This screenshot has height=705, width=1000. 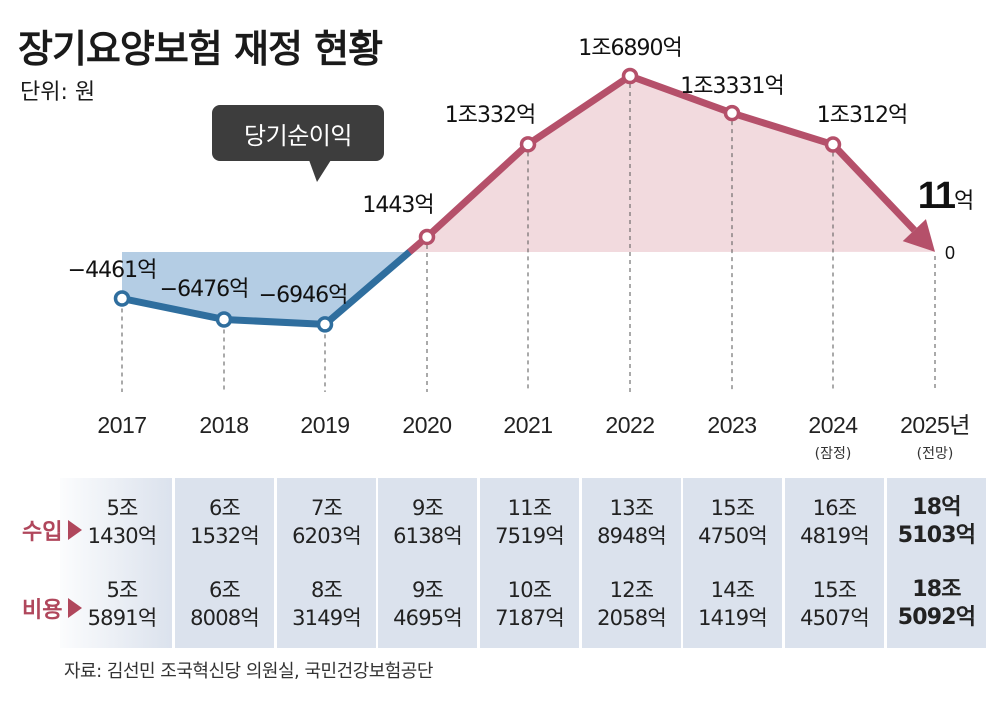 I want to click on data-label: 1조312억, so click(x=862, y=115).